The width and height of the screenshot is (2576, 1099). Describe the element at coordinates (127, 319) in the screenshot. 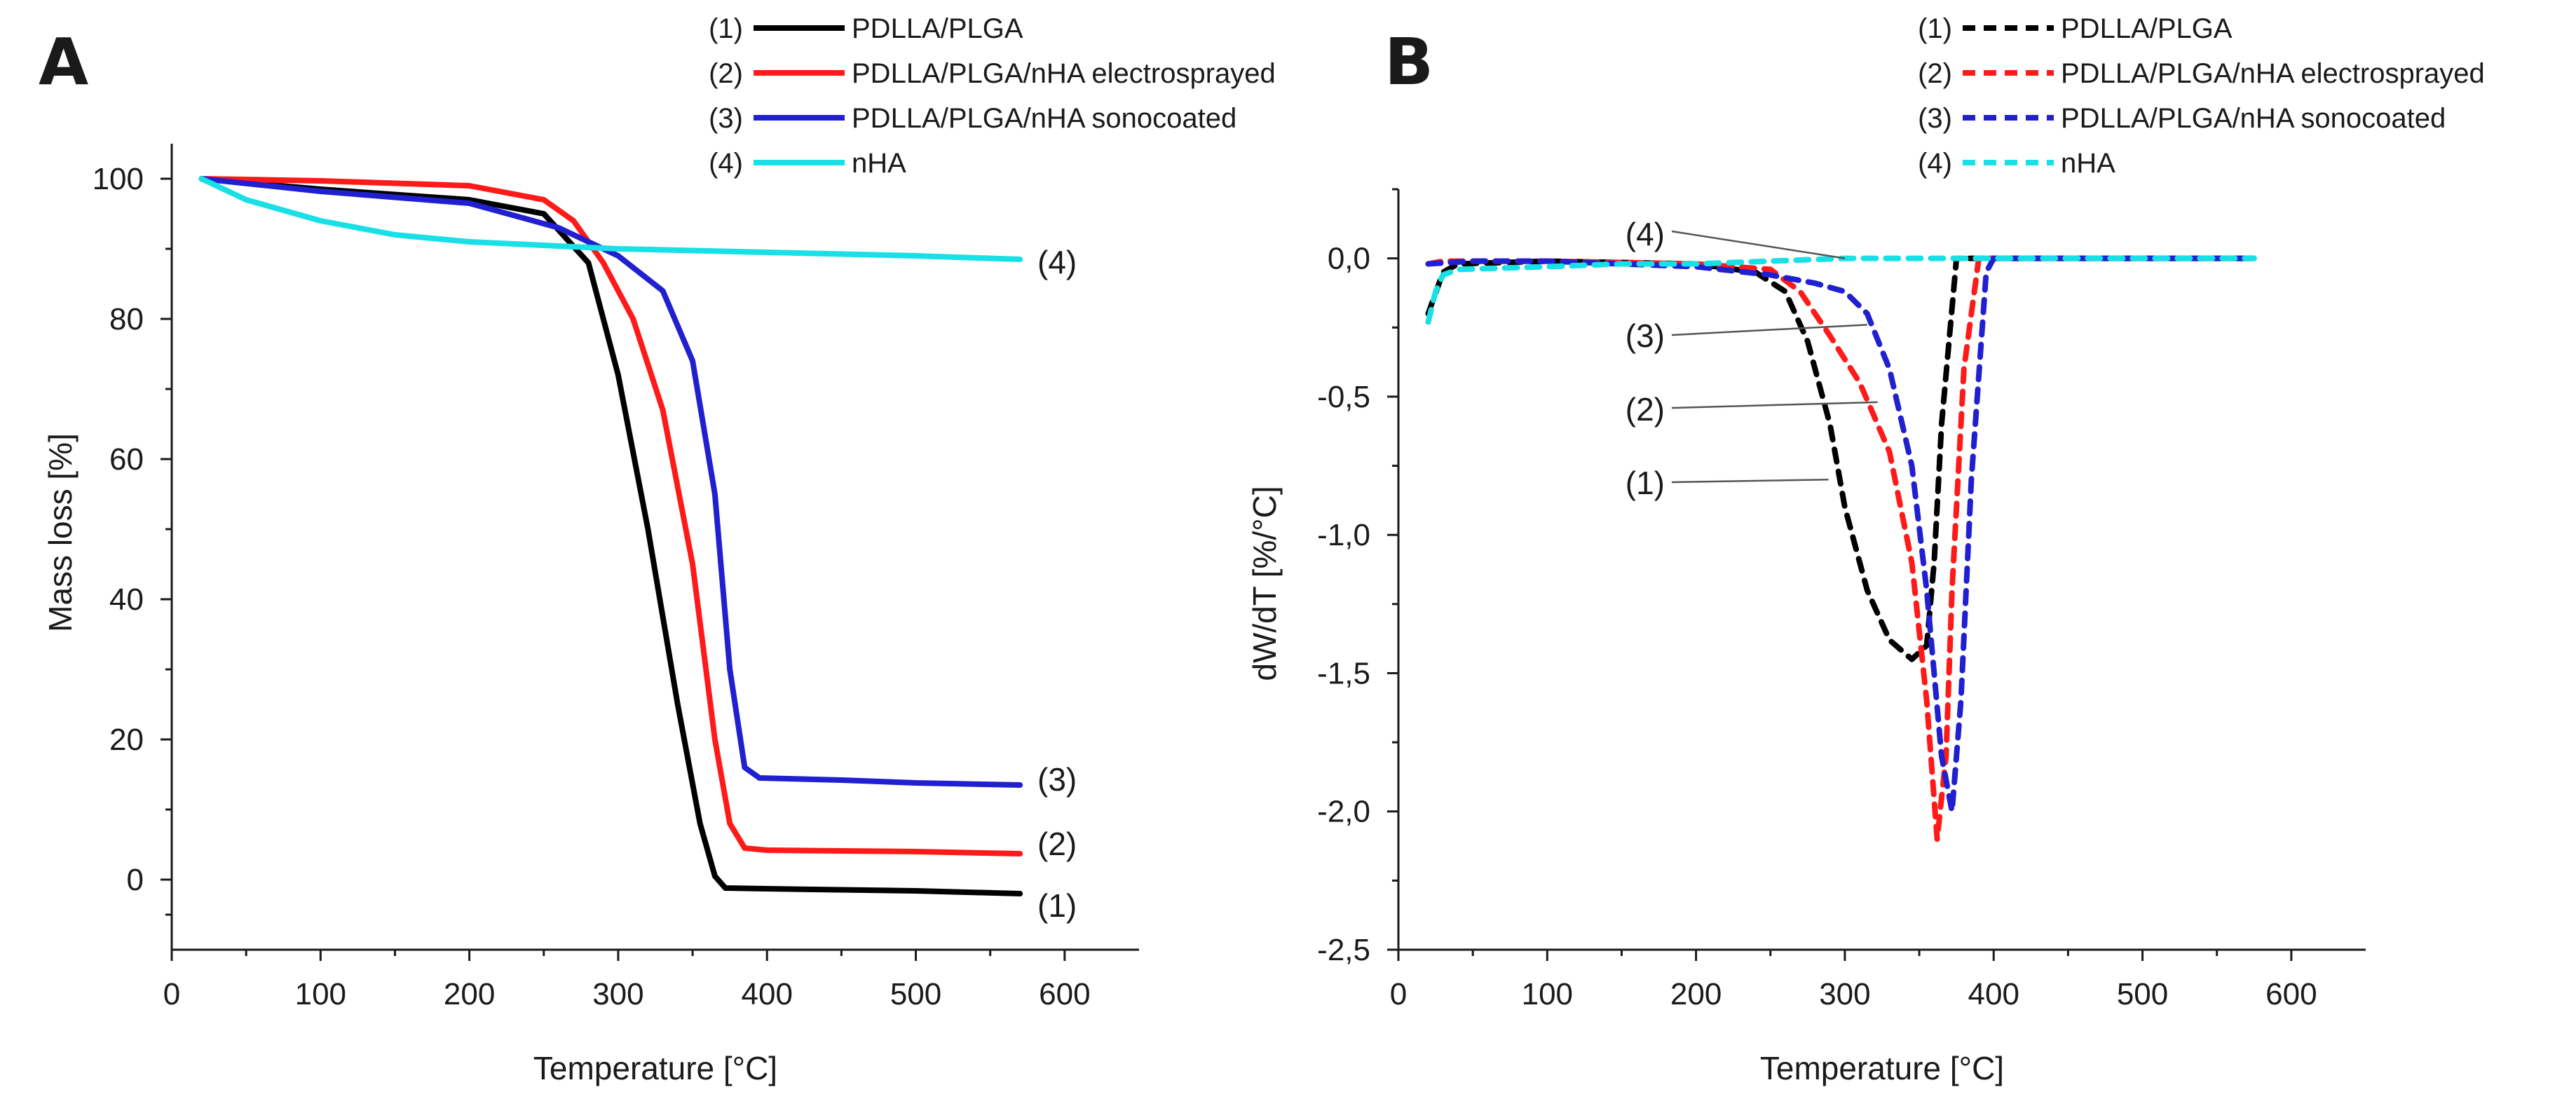

I see `y-tick-label: 80` at that location.